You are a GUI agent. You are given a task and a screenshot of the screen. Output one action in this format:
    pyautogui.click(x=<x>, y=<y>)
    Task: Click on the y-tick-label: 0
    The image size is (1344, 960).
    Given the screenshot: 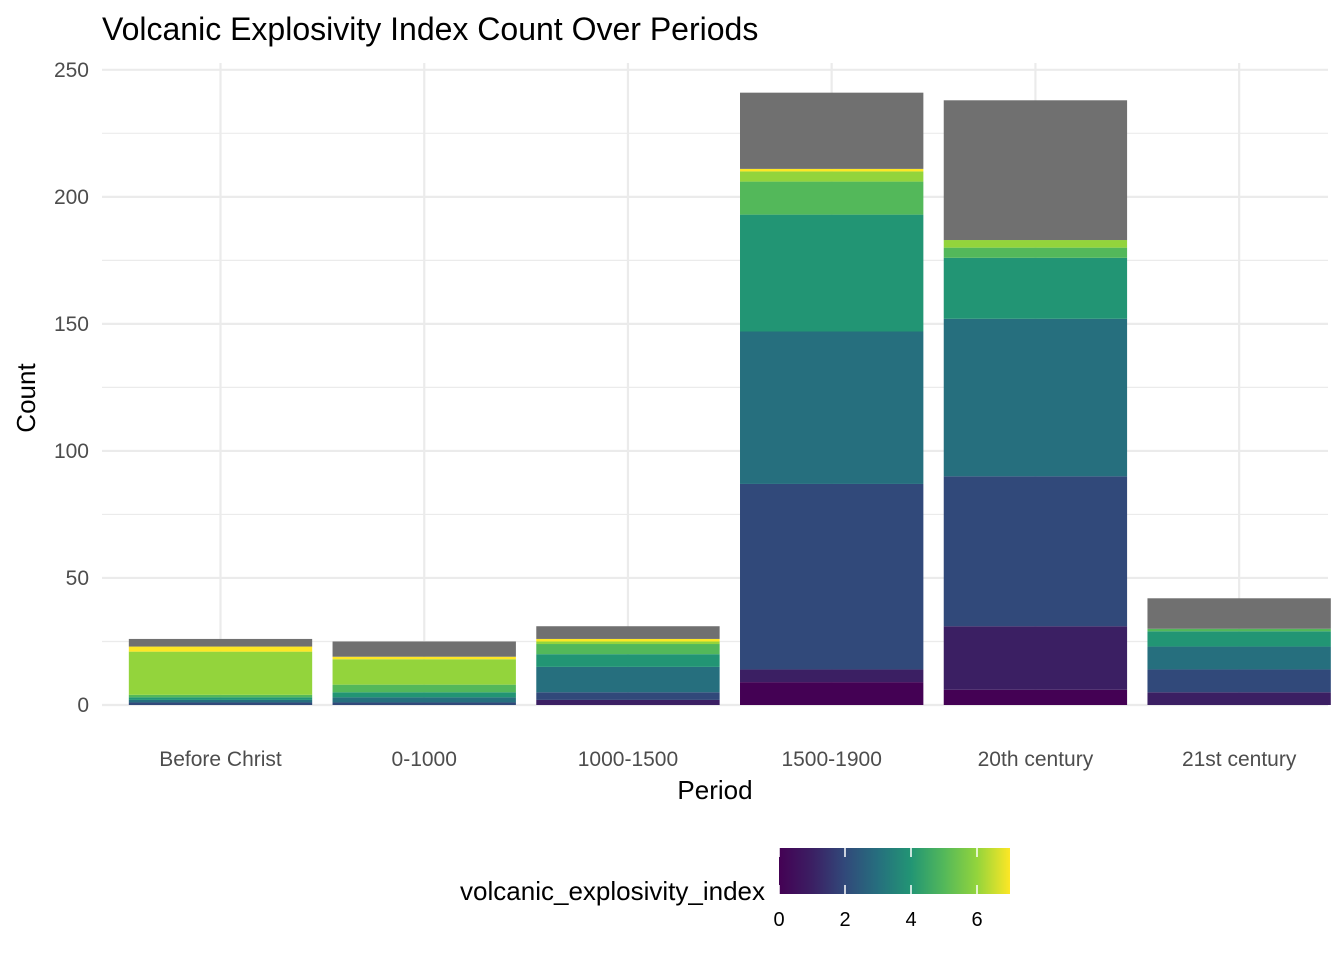 What is the action you would take?
    pyautogui.click(x=83, y=705)
    